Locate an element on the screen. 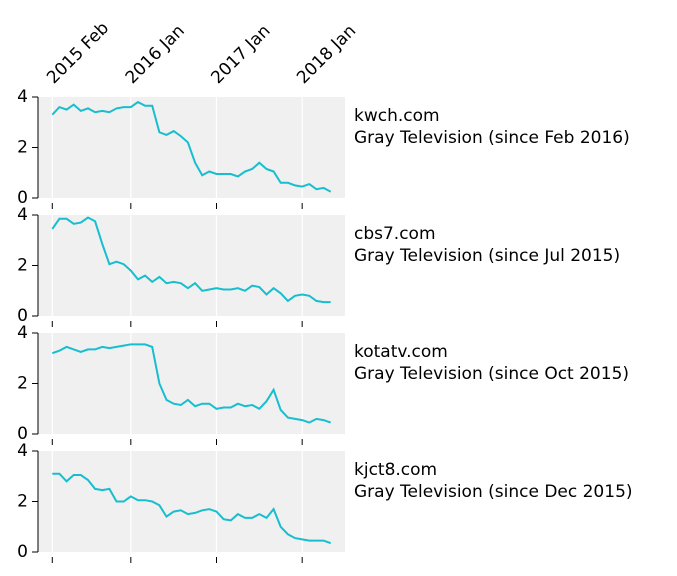 The image size is (677, 576). x-tick-label: 2016 Jan is located at coordinates (155, 54).